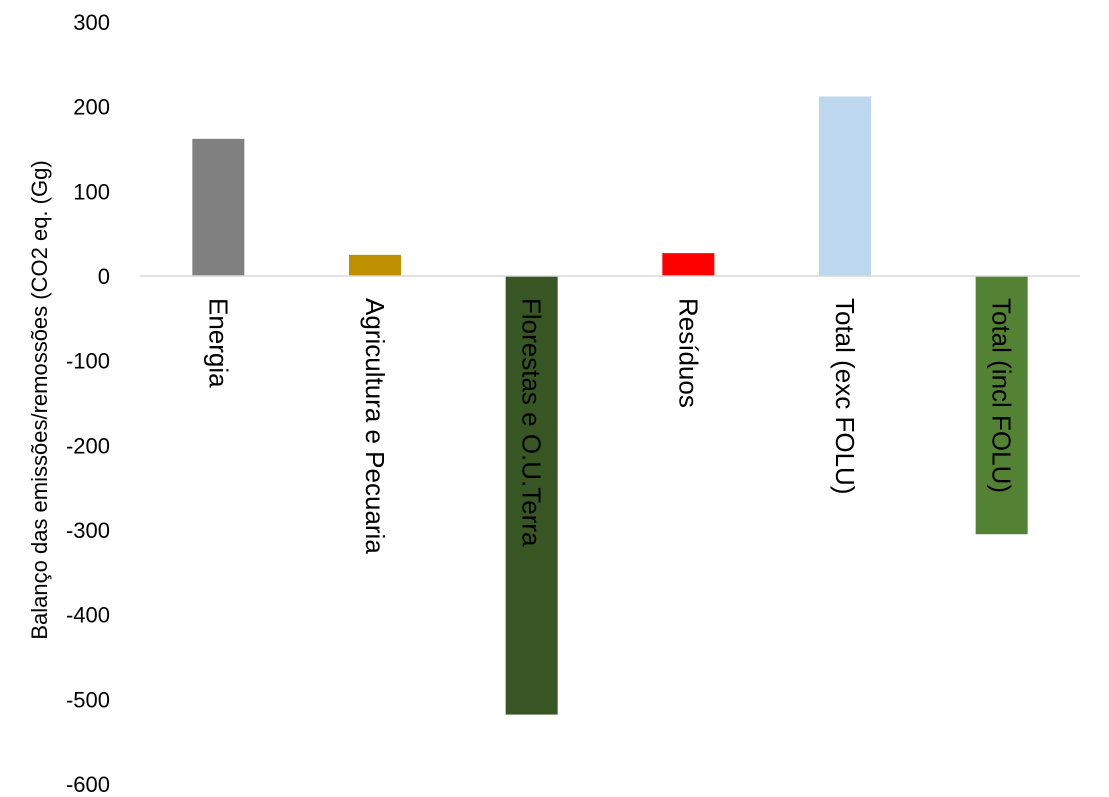 This screenshot has width=1109, height=797. I want to click on category-label: Total (exc FOLU), so click(845, 396).